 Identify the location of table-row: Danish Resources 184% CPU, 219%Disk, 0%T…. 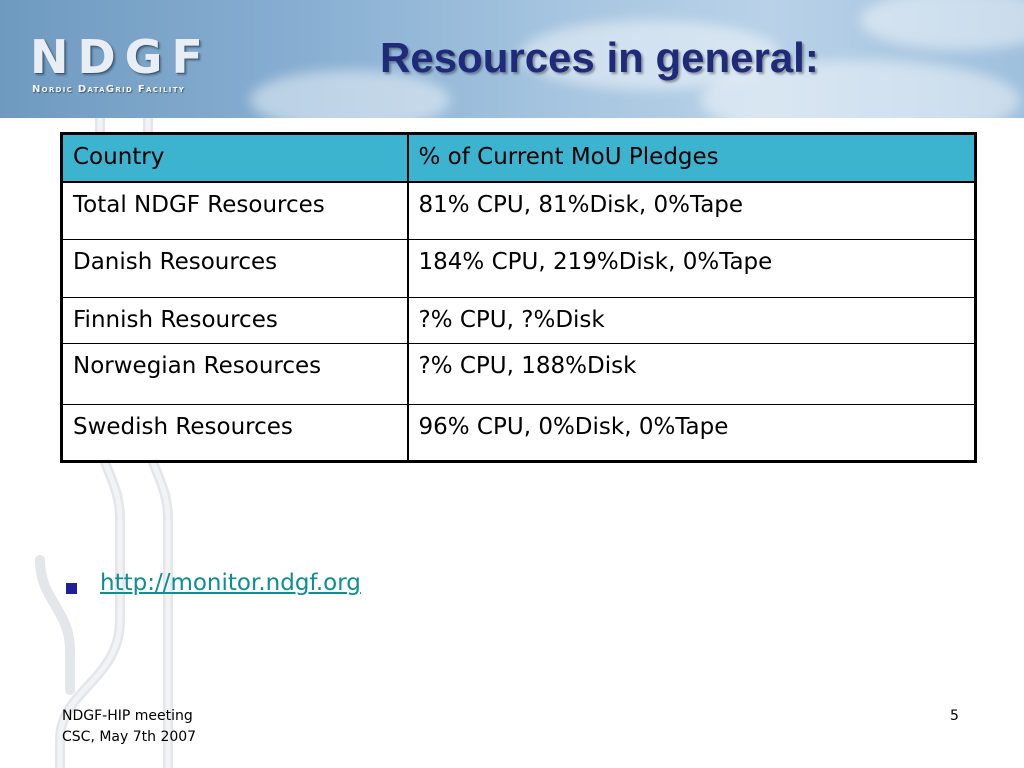
(518, 268).